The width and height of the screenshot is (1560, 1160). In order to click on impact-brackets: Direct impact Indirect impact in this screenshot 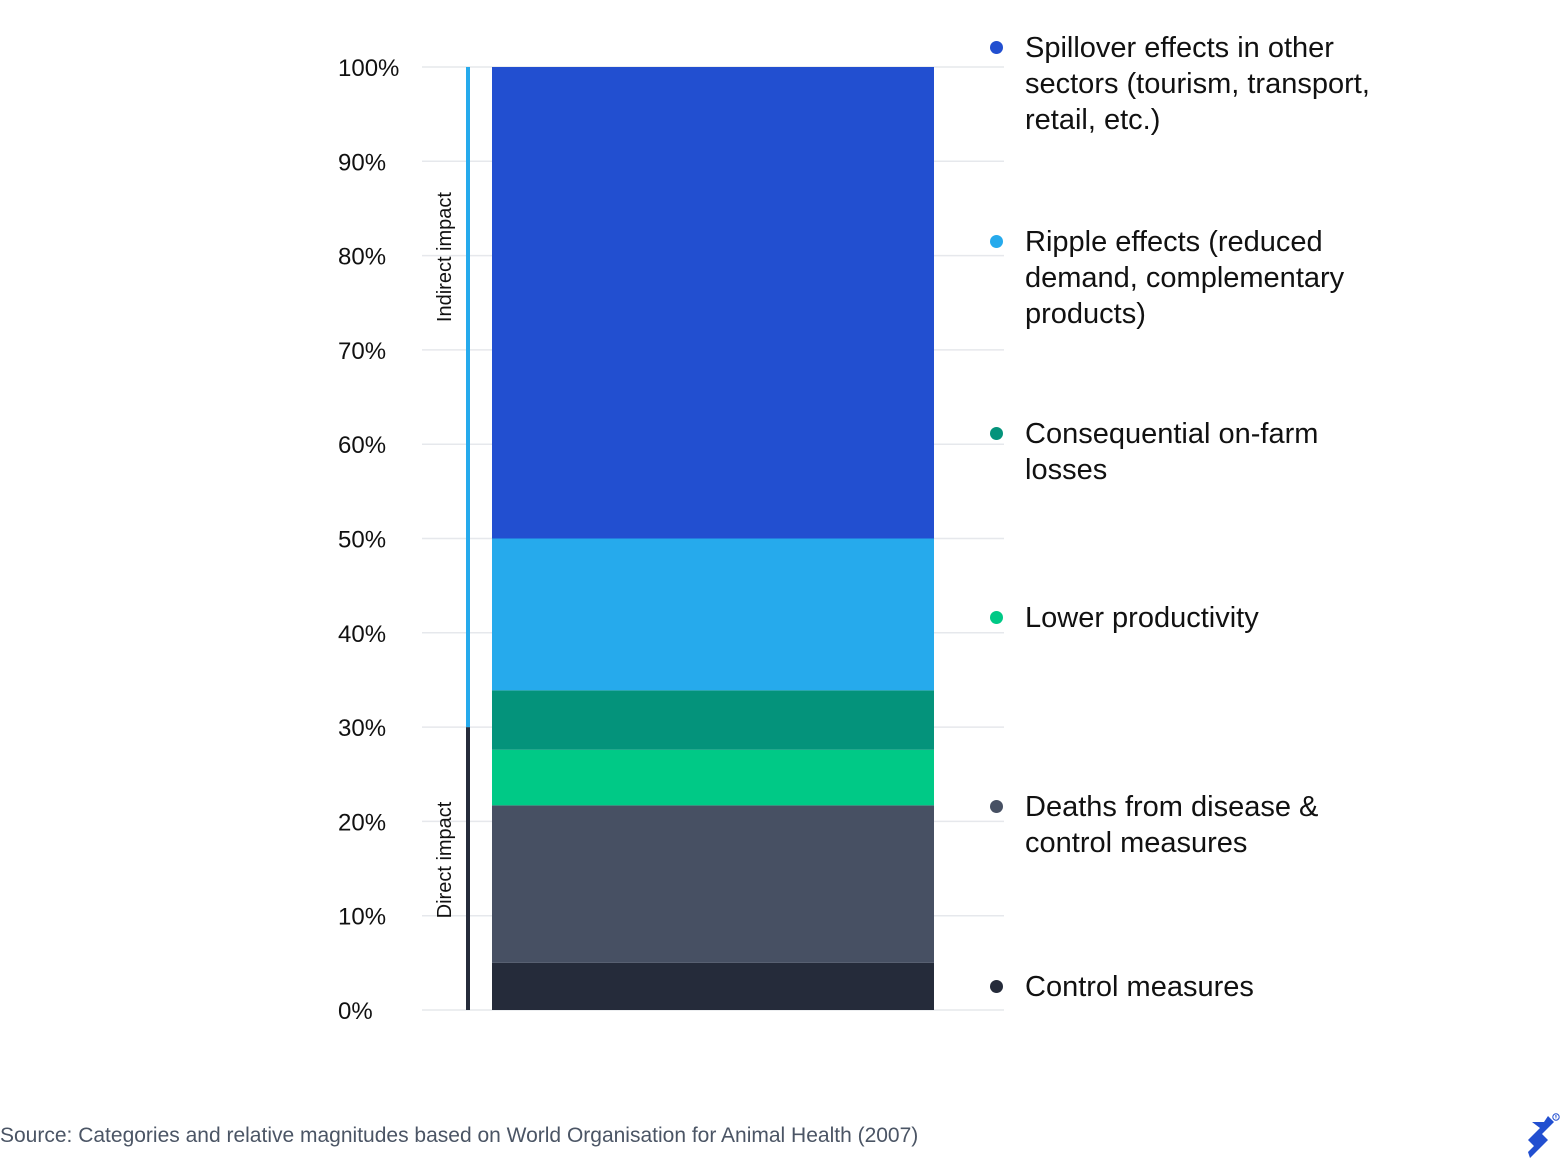, I will do `click(452, 538)`.